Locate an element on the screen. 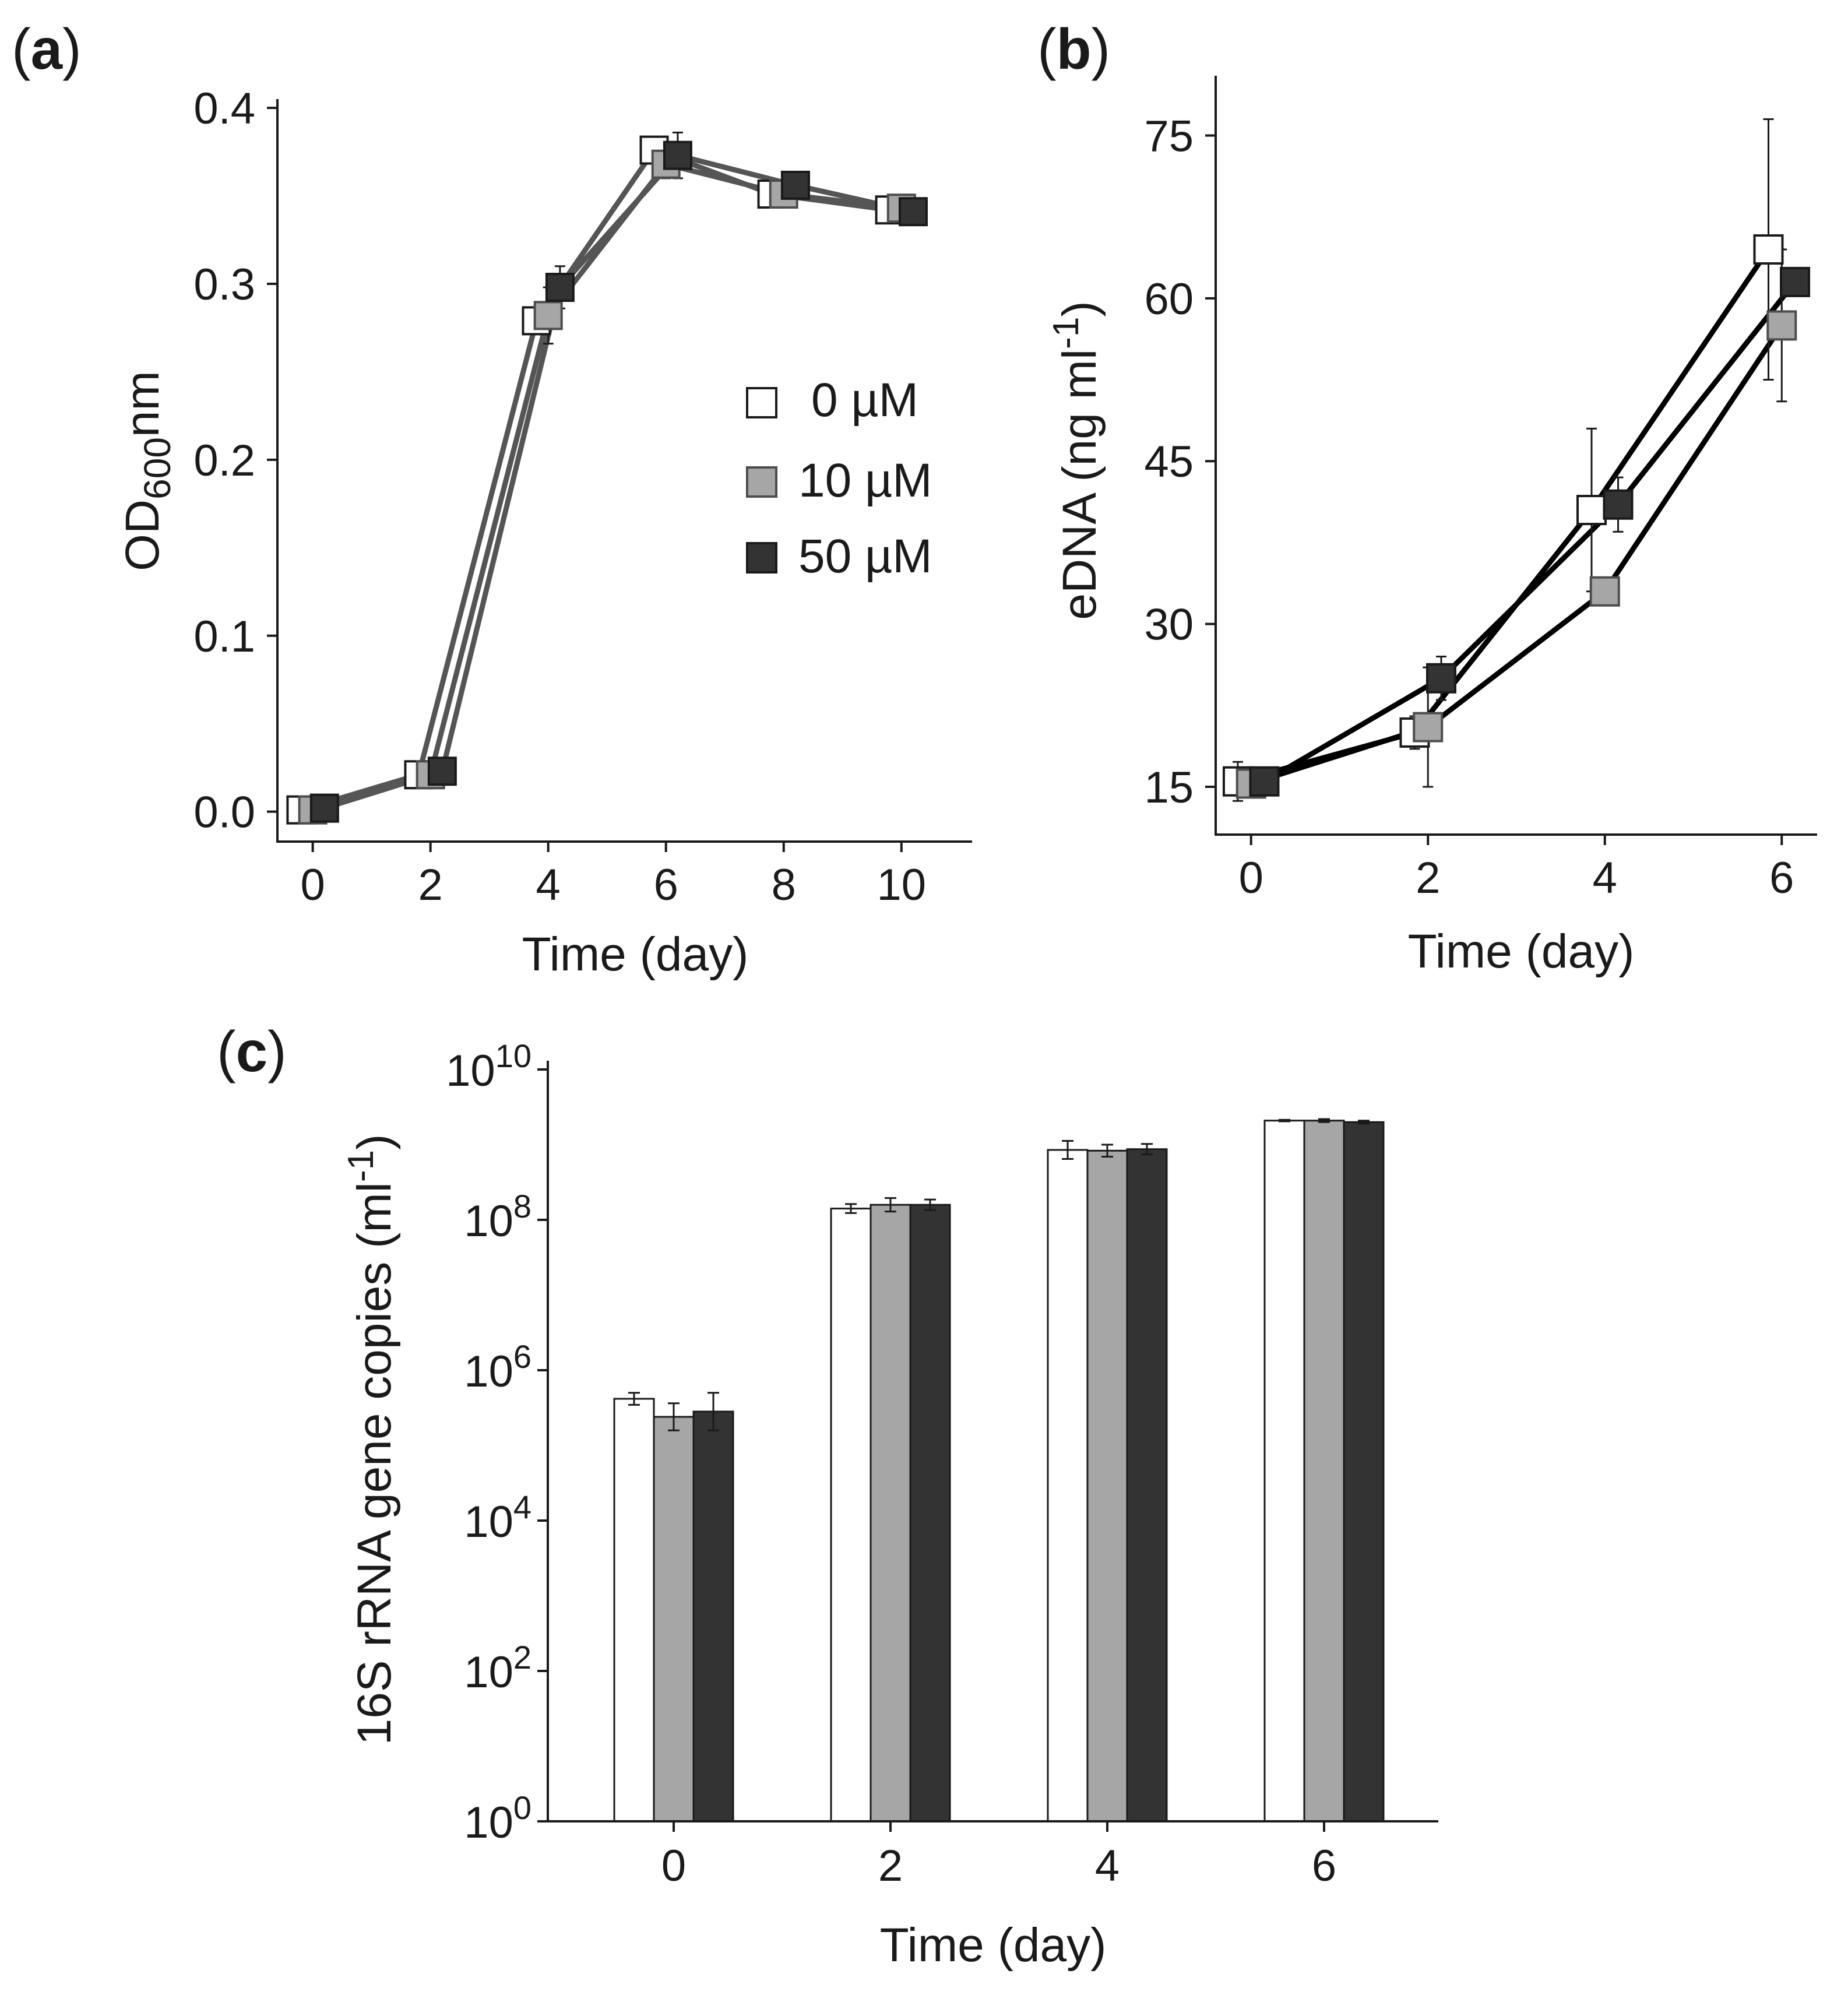  panel-a-ylabel-sub: 600 is located at coordinates (157, 468).